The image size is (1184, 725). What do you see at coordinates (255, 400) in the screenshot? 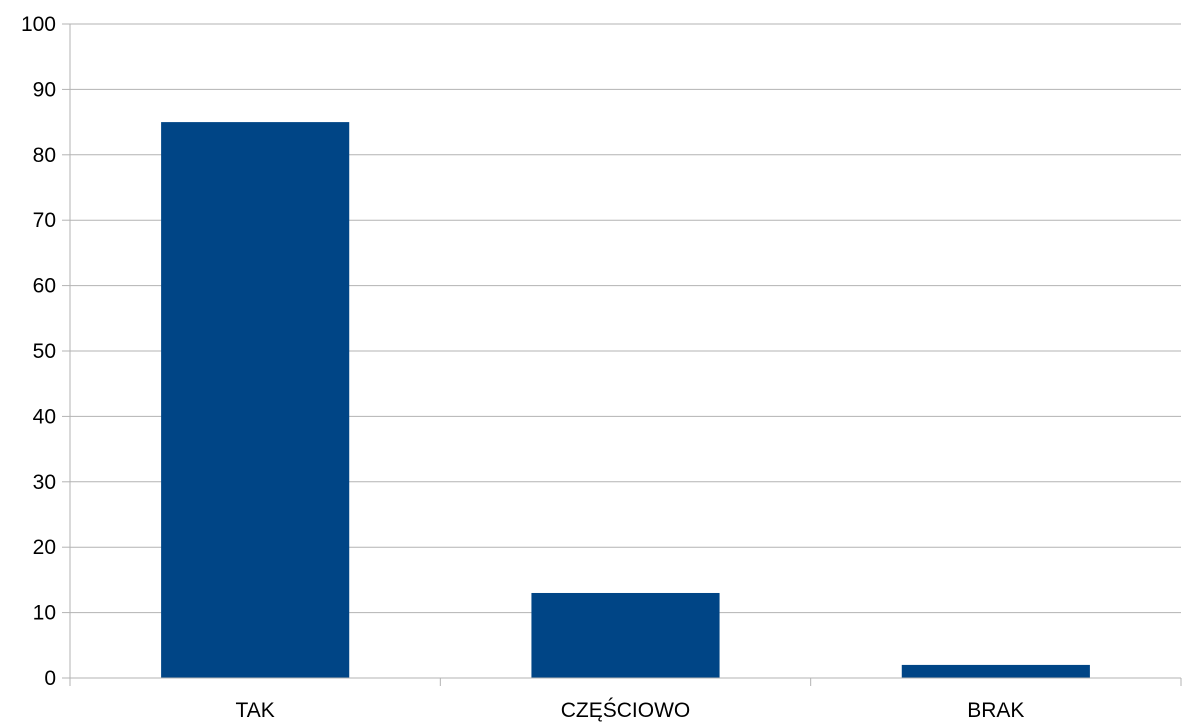
I see `bar-tak` at bounding box center [255, 400].